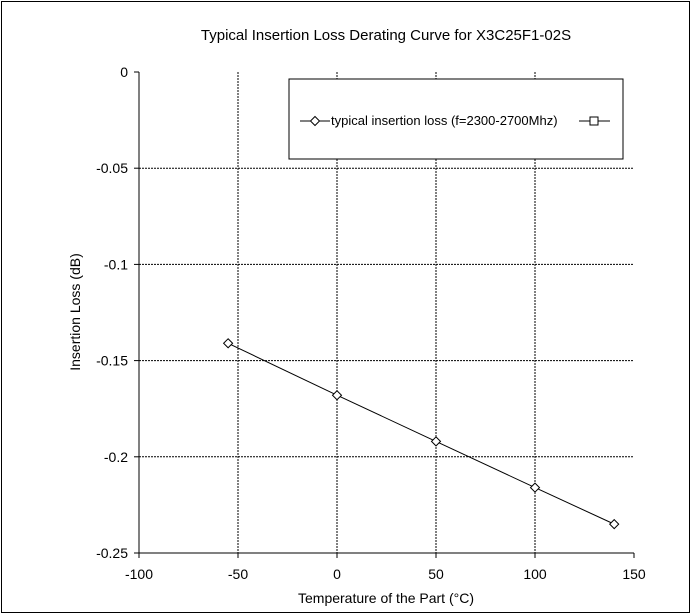 The width and height of the screenshot is (693, 616). Describe the element at coordinates (634, 574) in the screenshot. I see `x-tick-label: 150` at that location.